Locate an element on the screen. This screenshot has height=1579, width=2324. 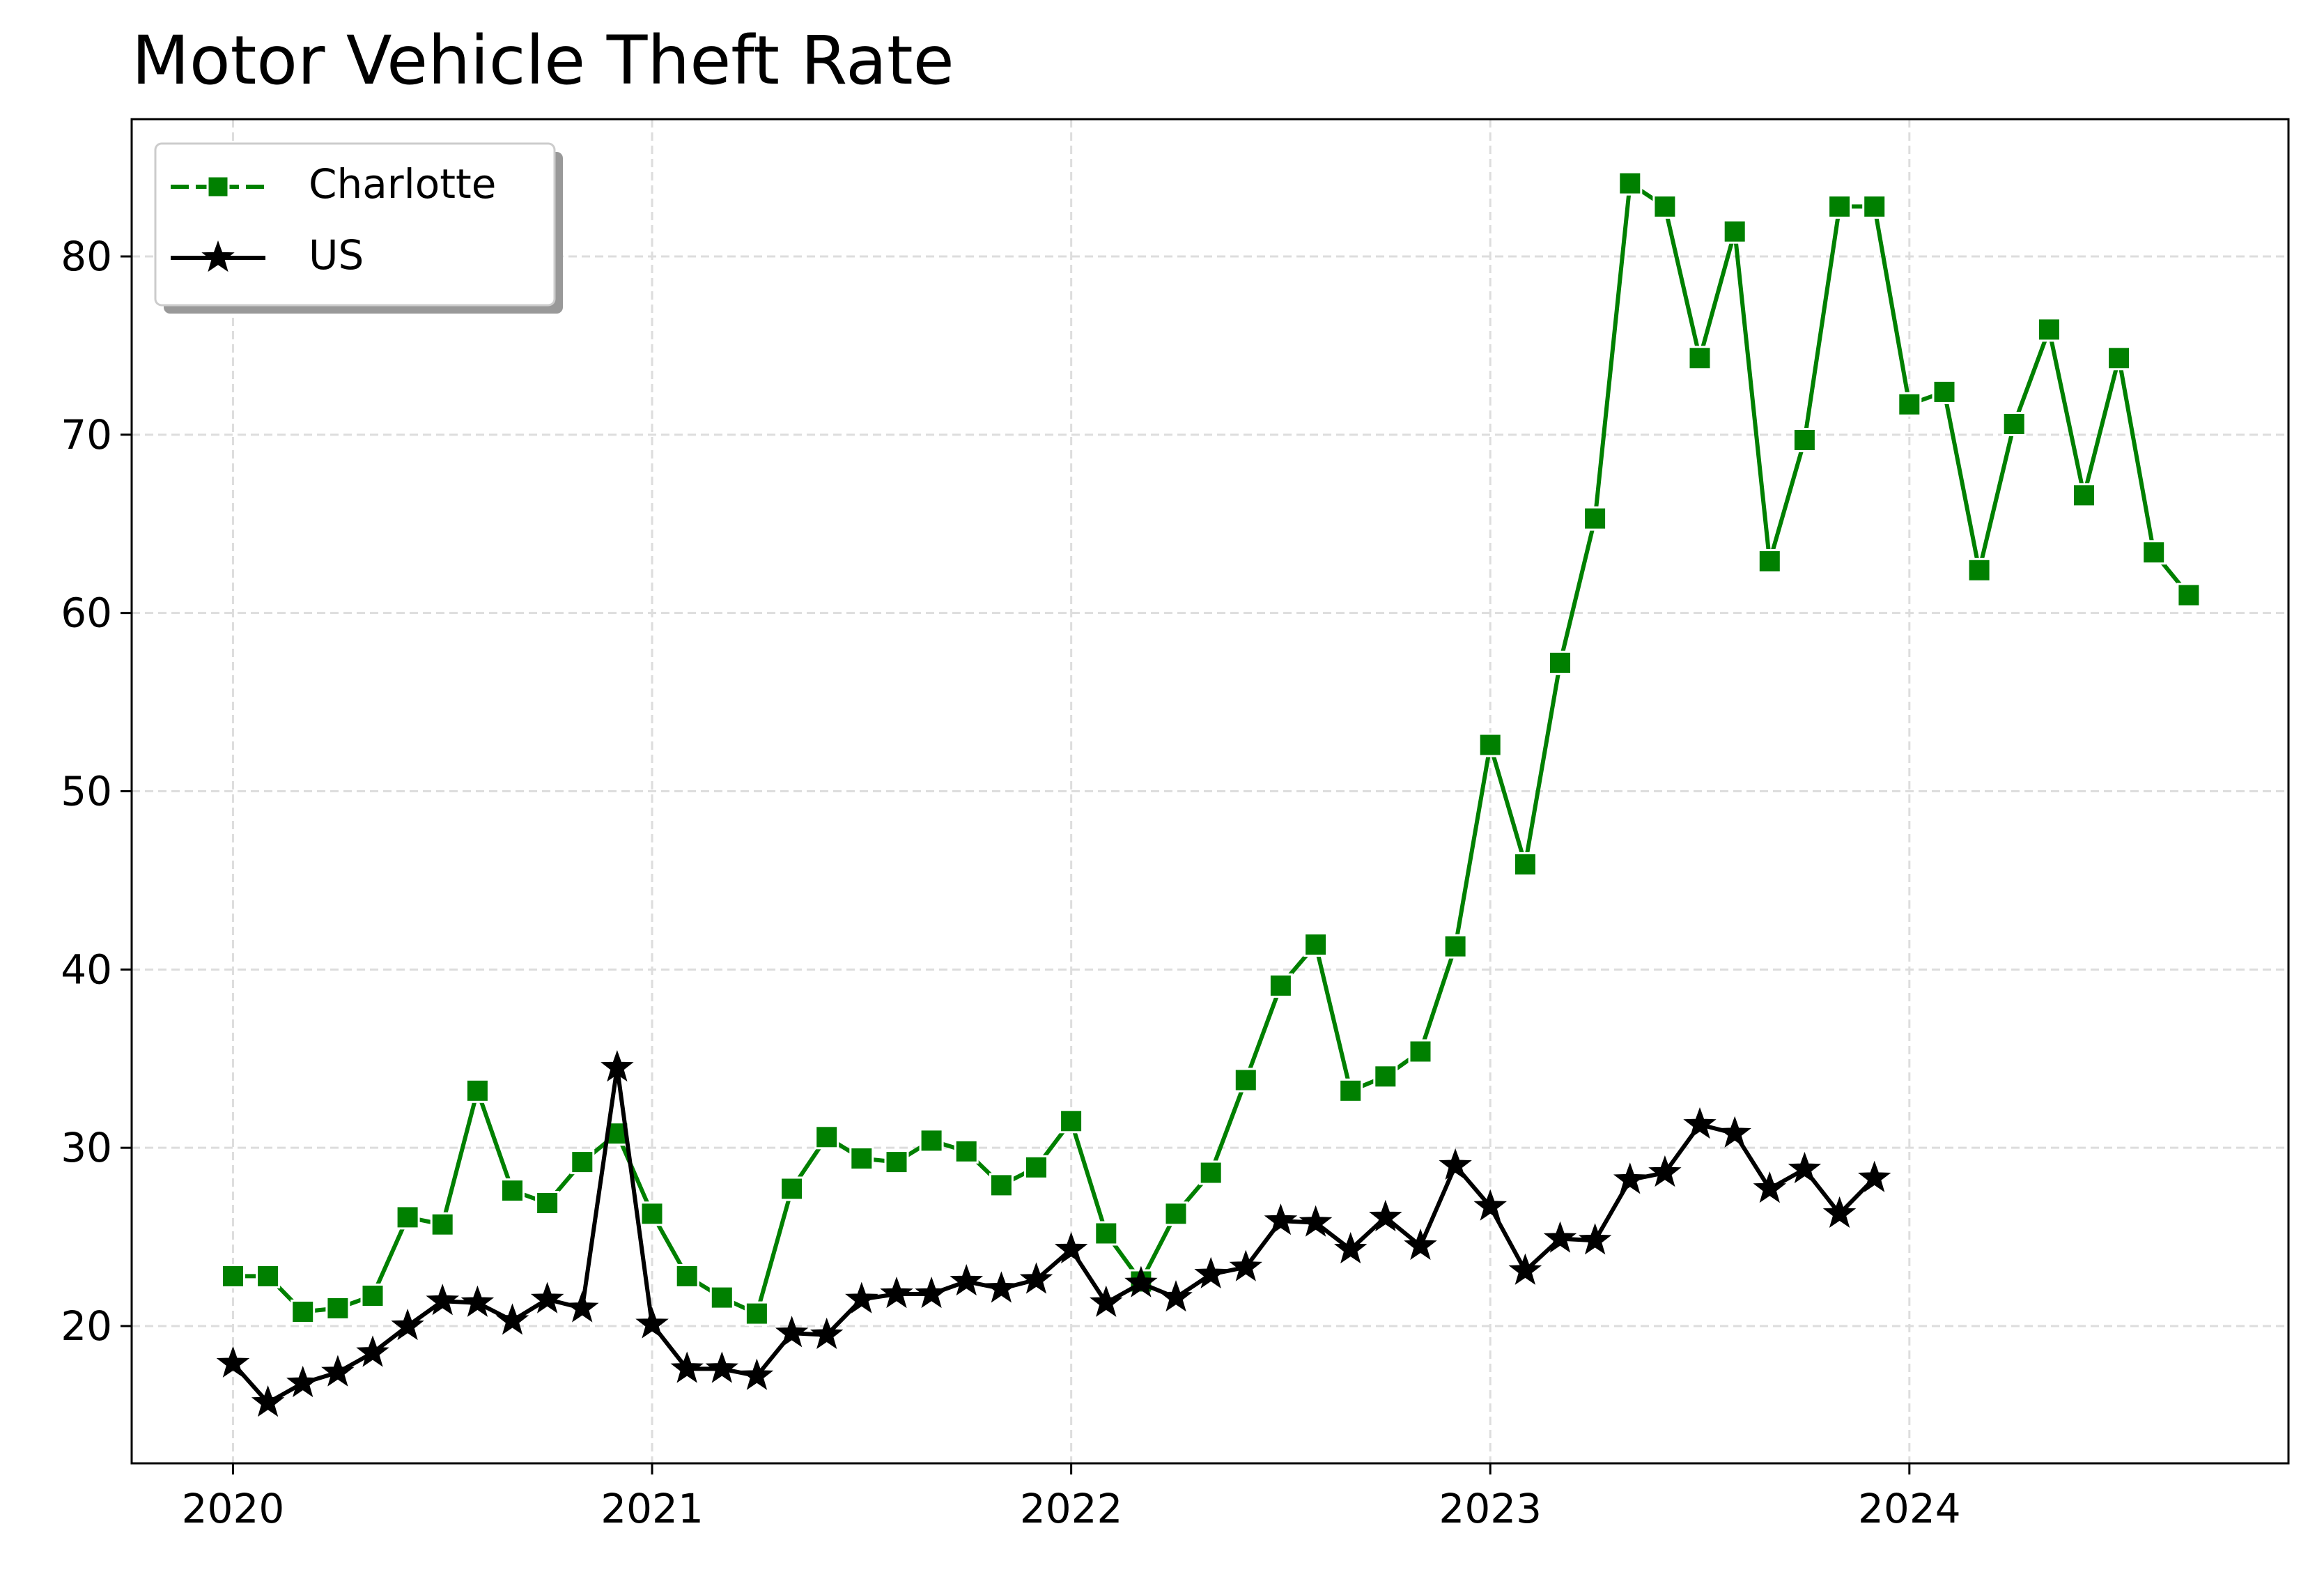
x-axis: 2020 2021 2022 2023 2024 is located at coordinates (1071, 1497).